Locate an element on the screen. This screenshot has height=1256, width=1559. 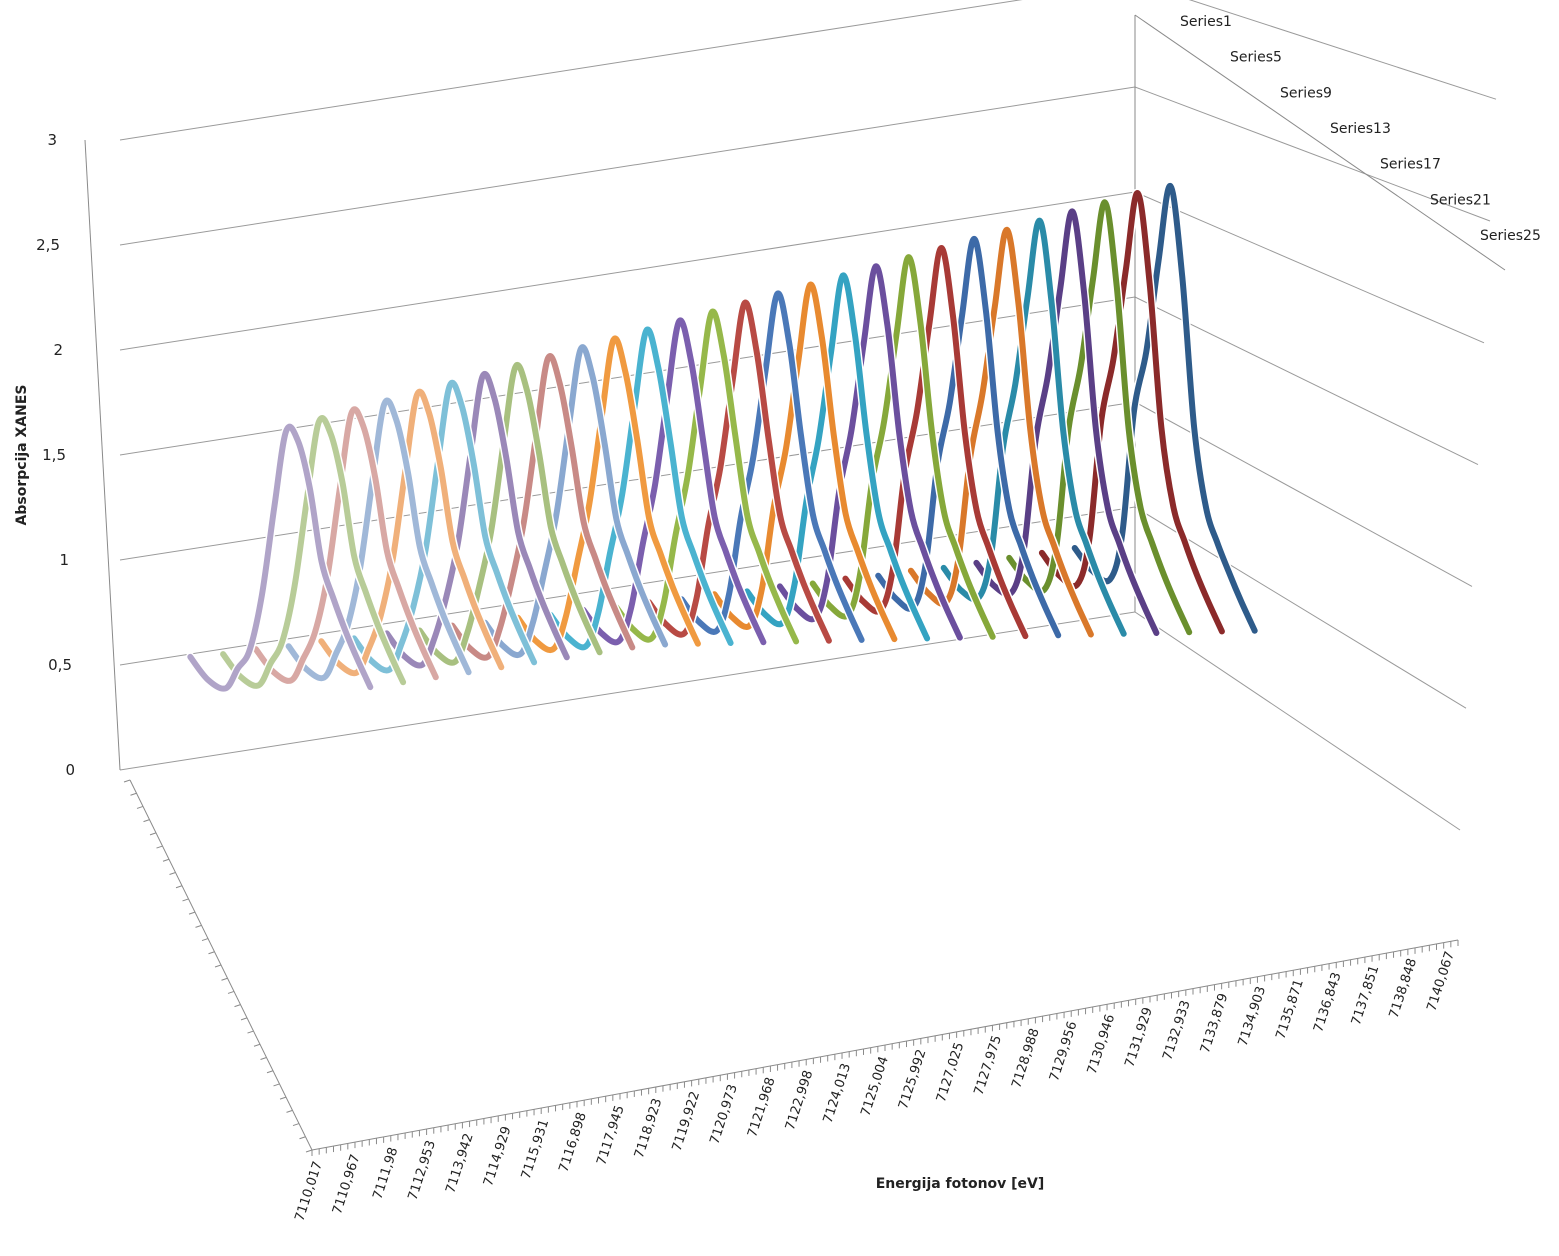
x-tick-label: 7120,973 is located at coordinates (723, 1115).